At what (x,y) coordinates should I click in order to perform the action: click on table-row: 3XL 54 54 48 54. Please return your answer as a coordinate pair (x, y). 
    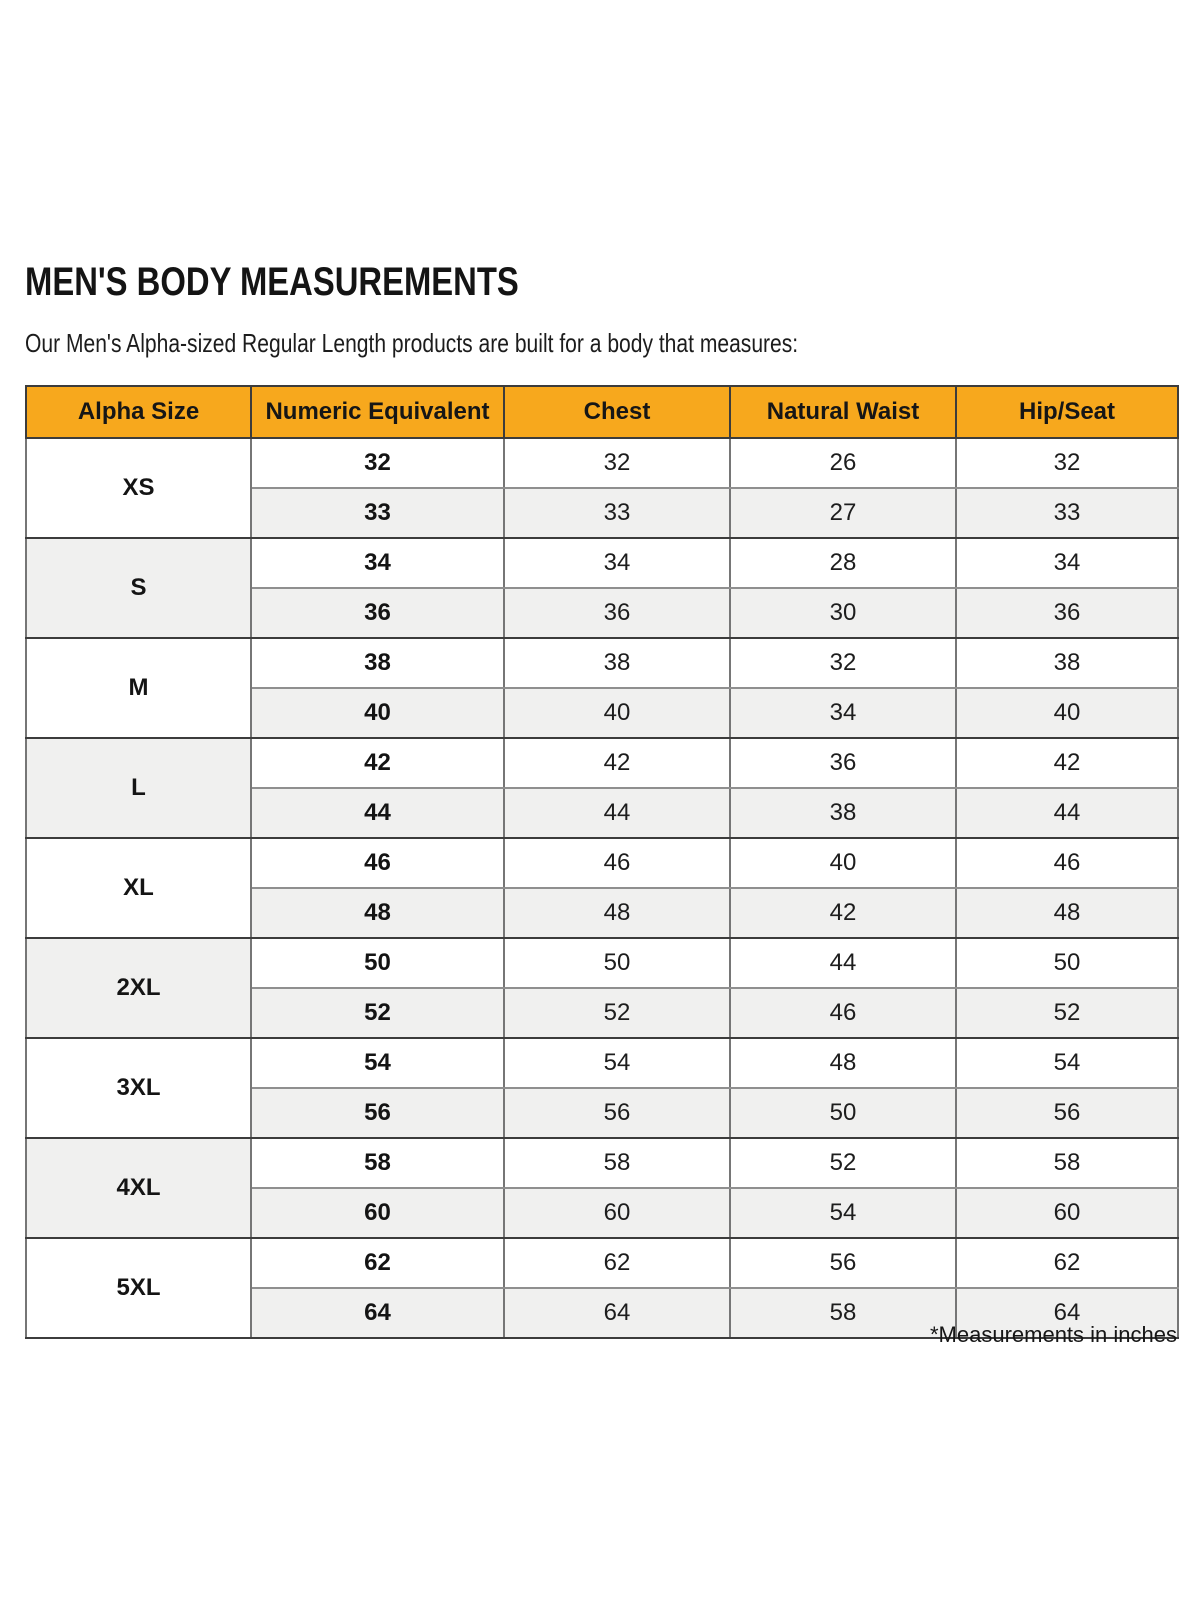
    Looking at the image, I should click on (602, 1088).